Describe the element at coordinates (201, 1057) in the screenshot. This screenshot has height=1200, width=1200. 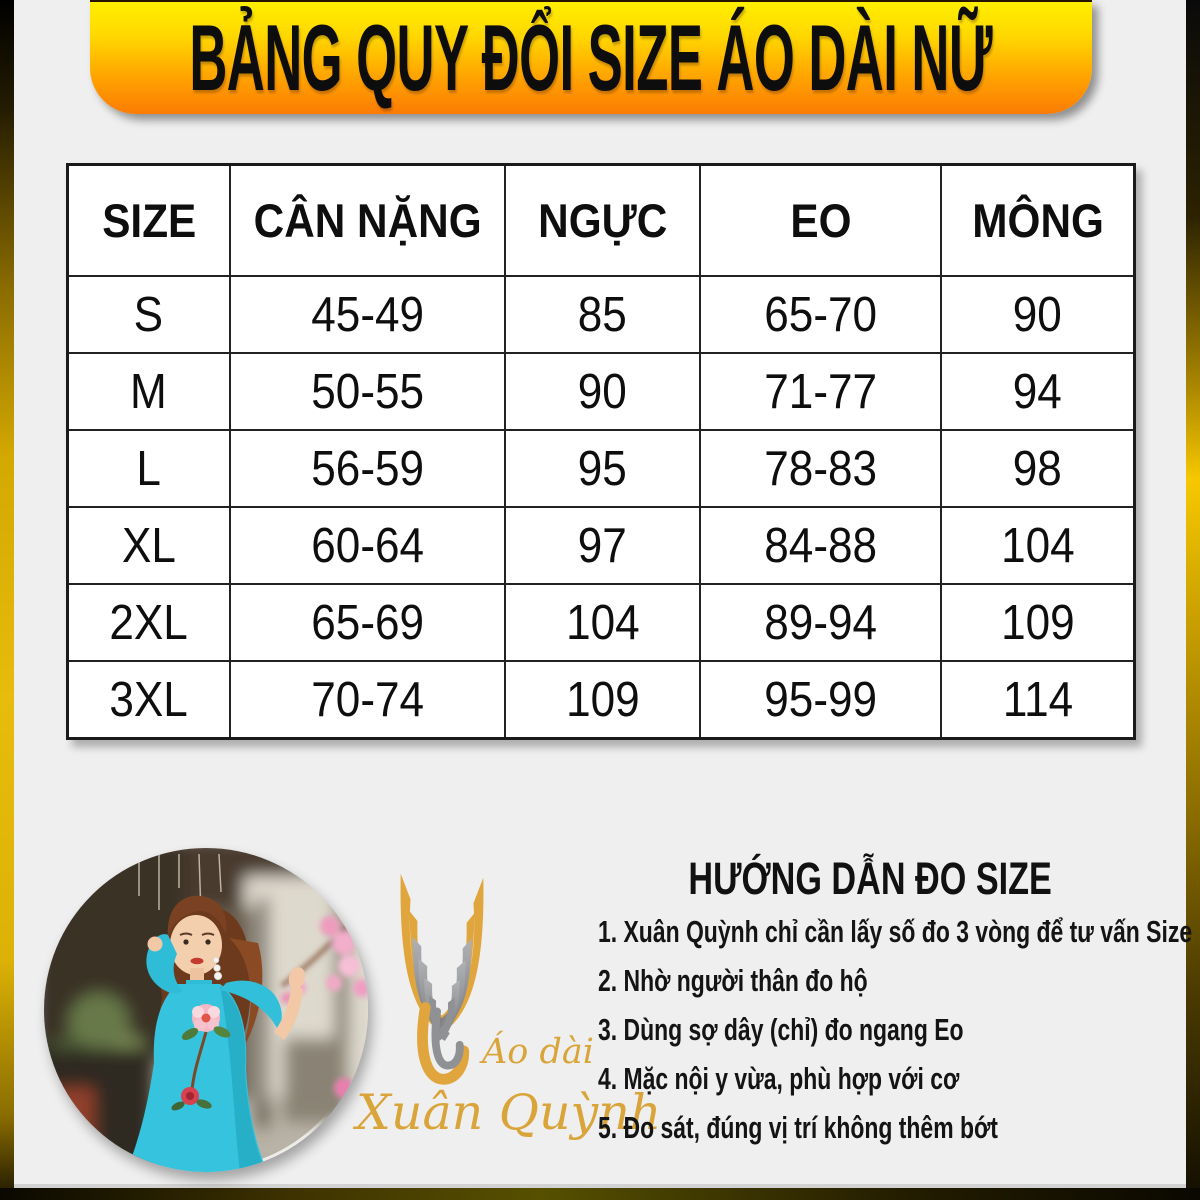
I see `dress-embroidery` at that location.